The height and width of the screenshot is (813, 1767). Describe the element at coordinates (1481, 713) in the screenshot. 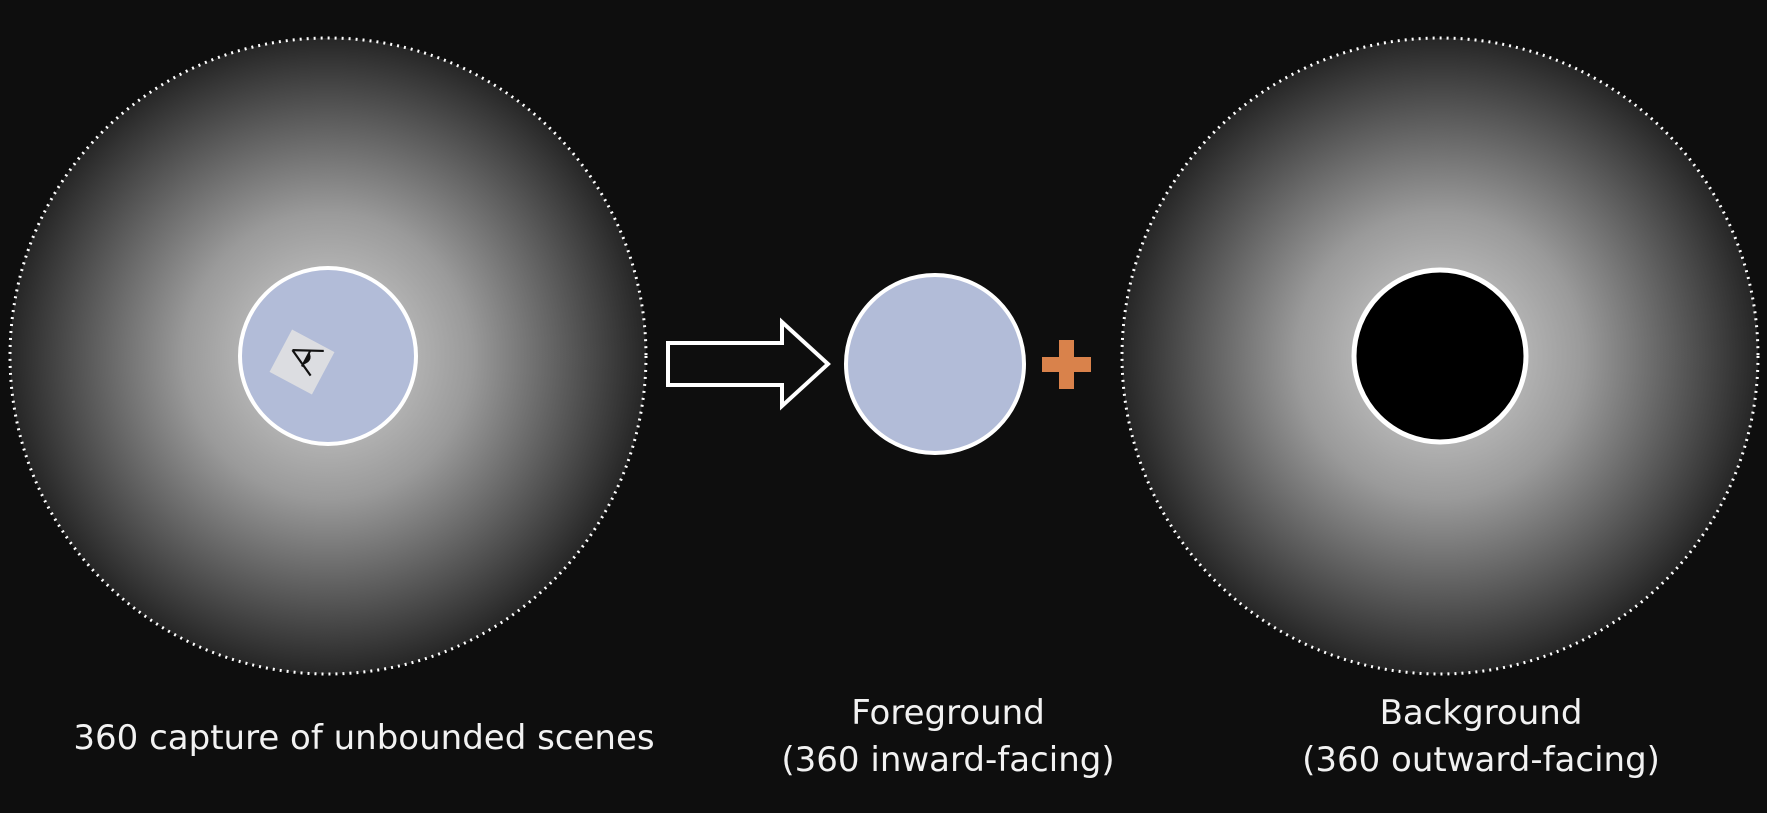

I see `caption-background-title: Background` at that location.